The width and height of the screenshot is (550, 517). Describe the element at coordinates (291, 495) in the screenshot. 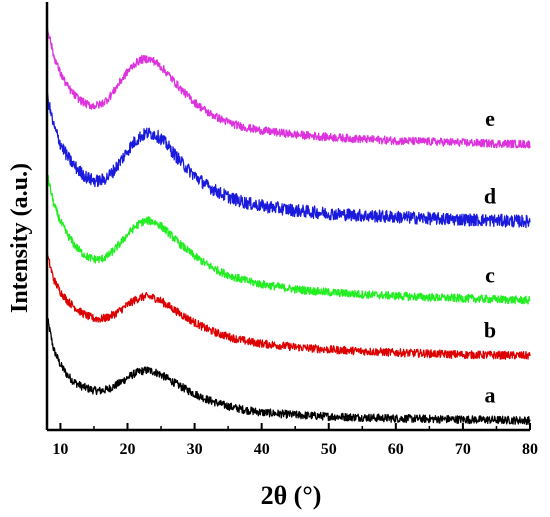

I see `x-axis-title: 2θ (°)` at that location.